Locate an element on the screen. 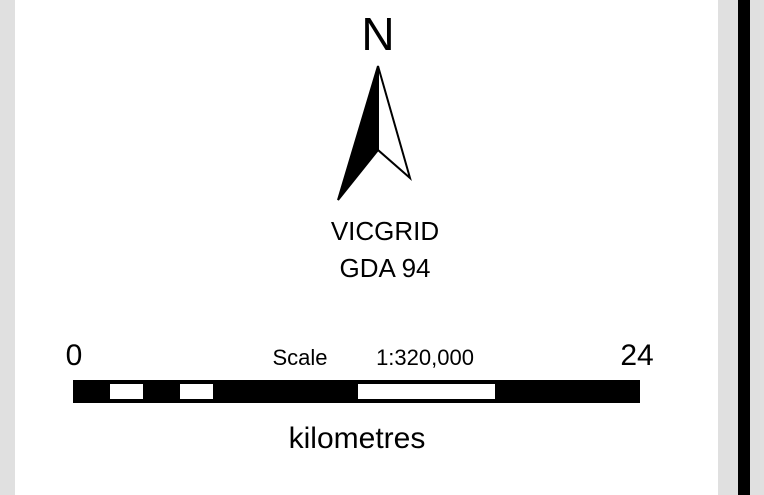 This screenshot has height=495, width=764. scale-bar is located at coordinates (356, 391).